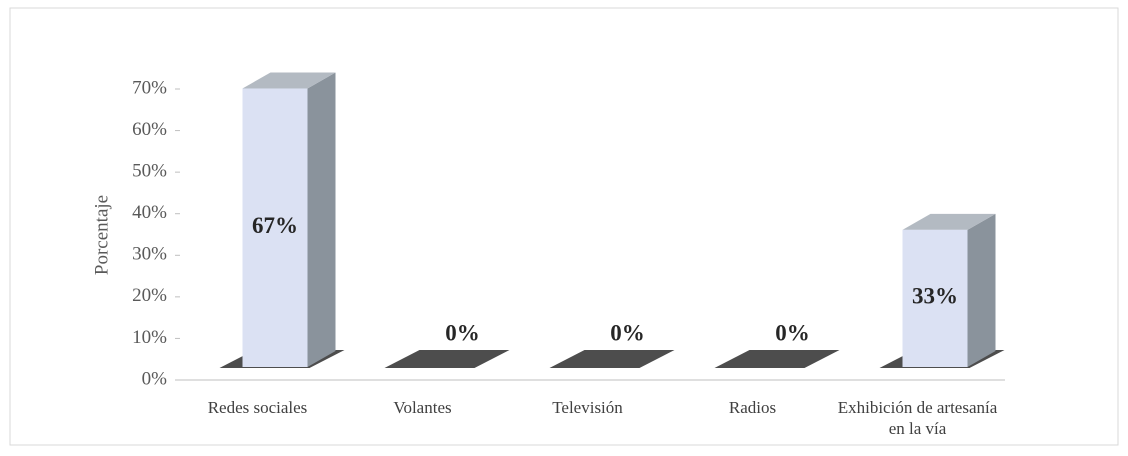  Describe the element at coordinates (752, 407) in the screenshot. I see `x-tick-label: Radios` at that location.